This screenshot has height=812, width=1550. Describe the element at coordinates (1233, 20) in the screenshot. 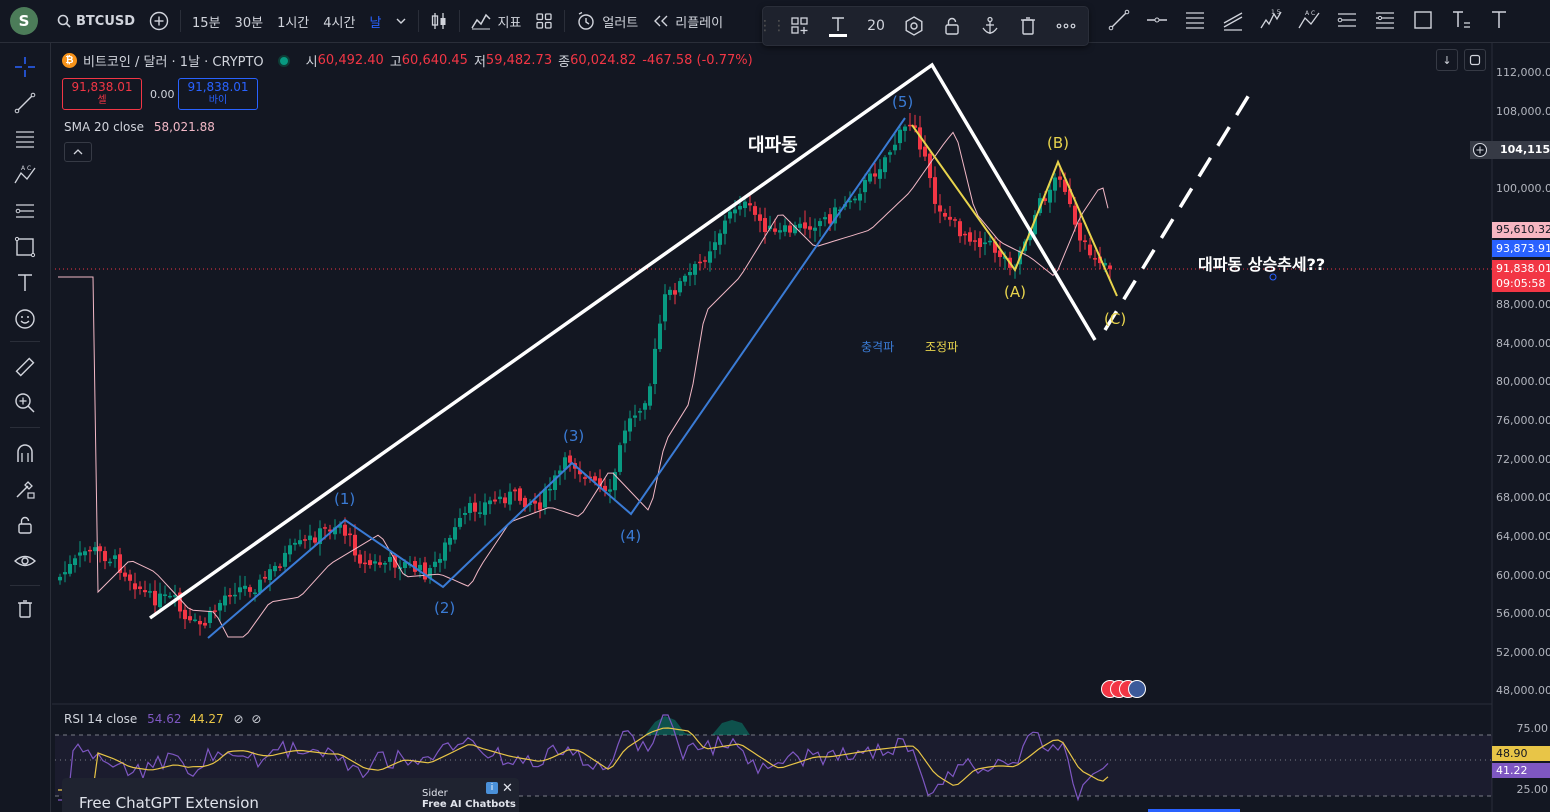

I see `pitchfork-tool` at that location.